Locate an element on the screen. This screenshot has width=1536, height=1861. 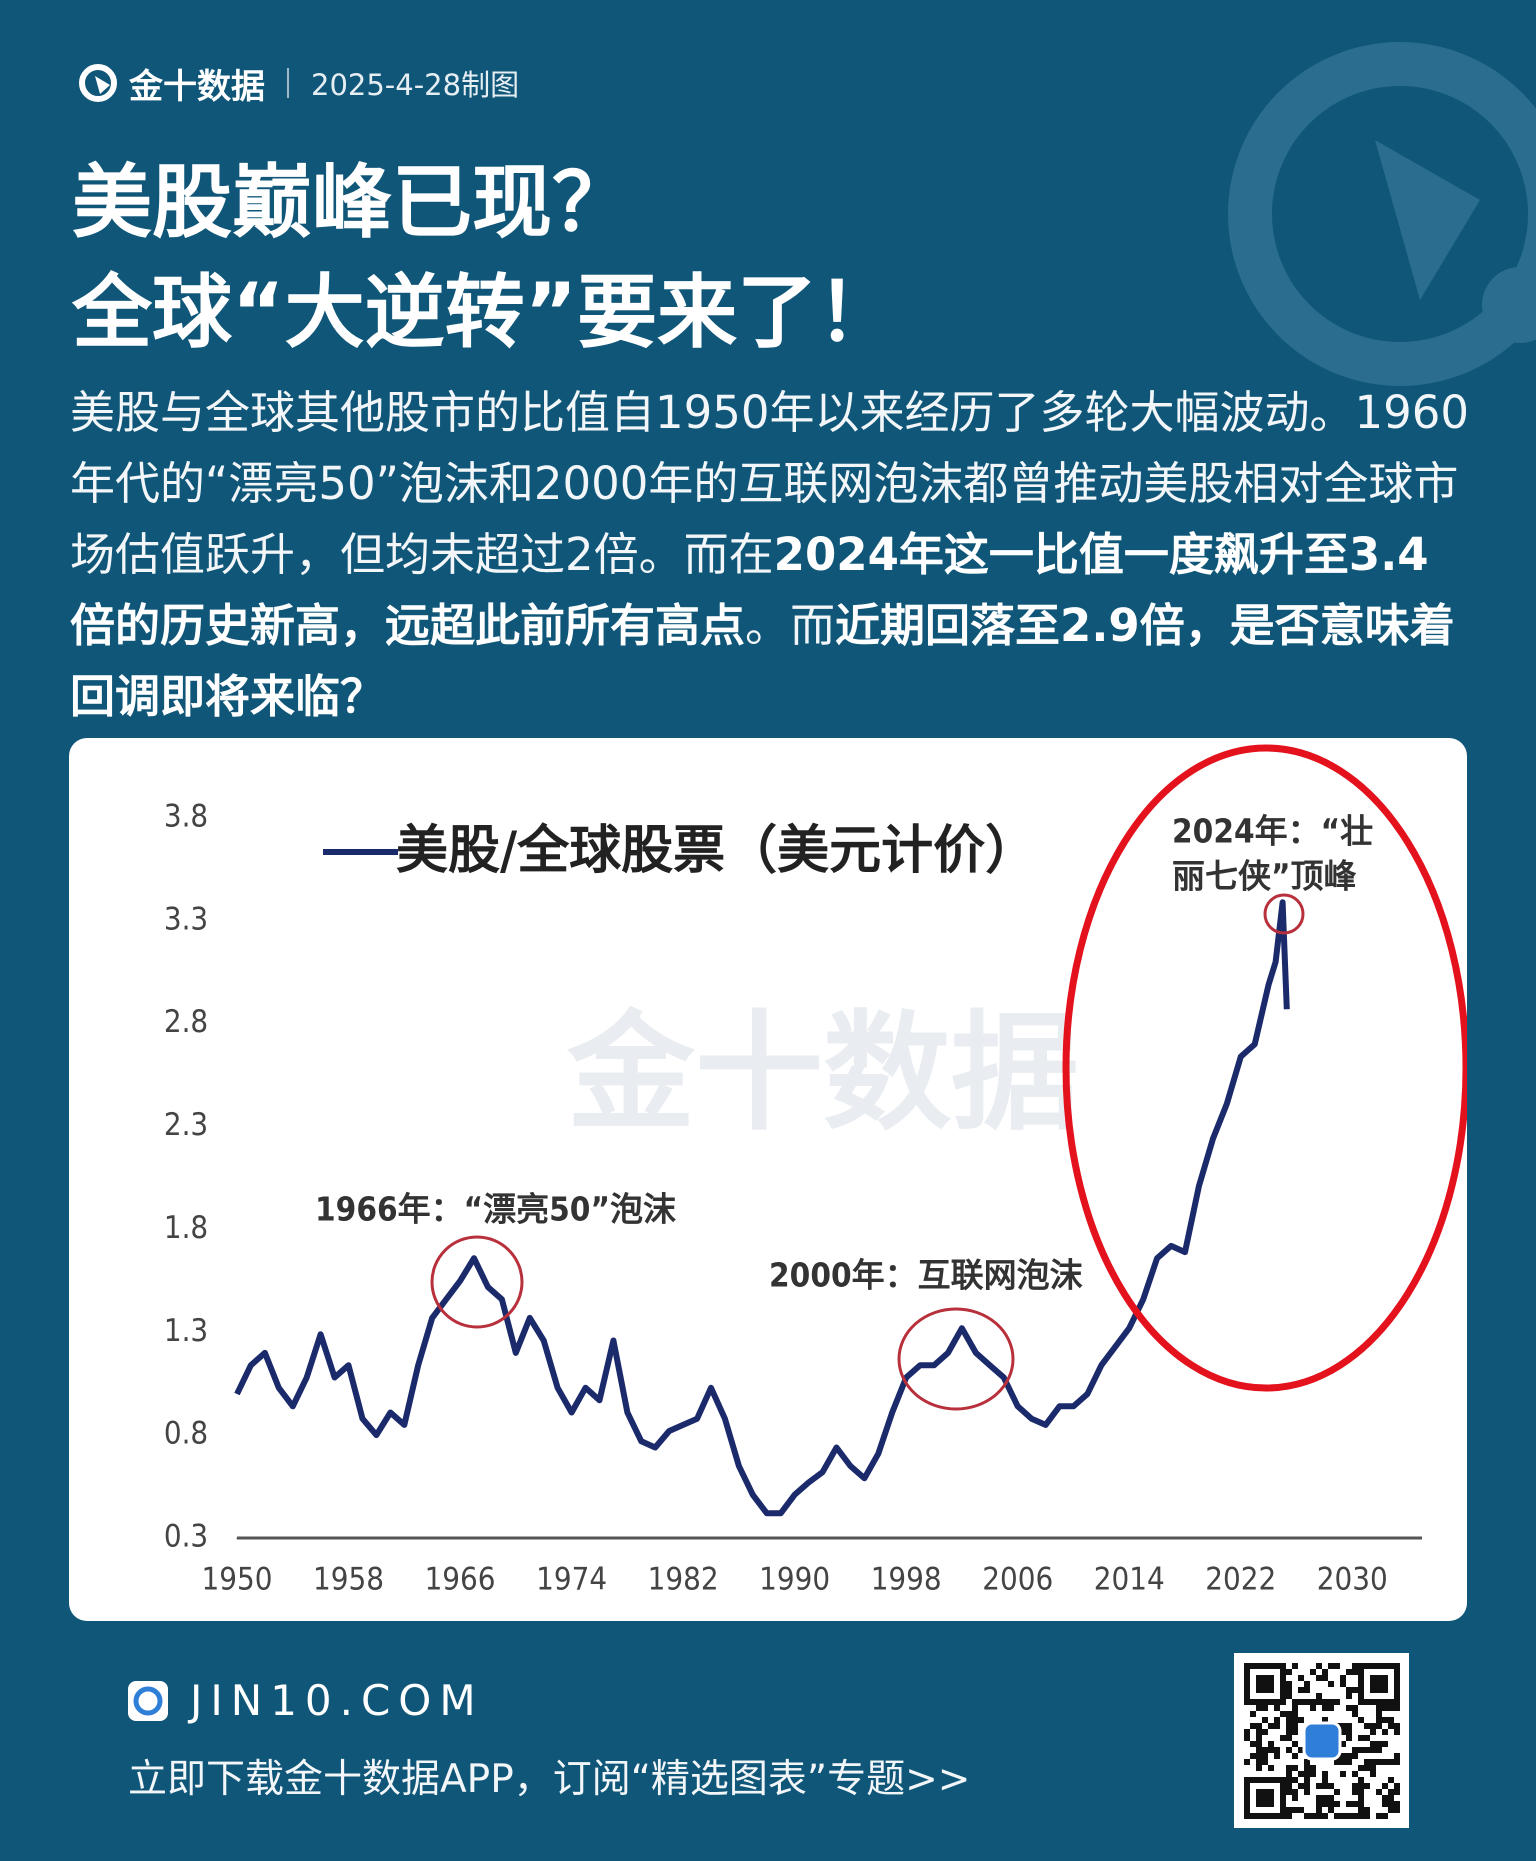
x-tick-label: 1990 is located at coordinates (794, 1580).